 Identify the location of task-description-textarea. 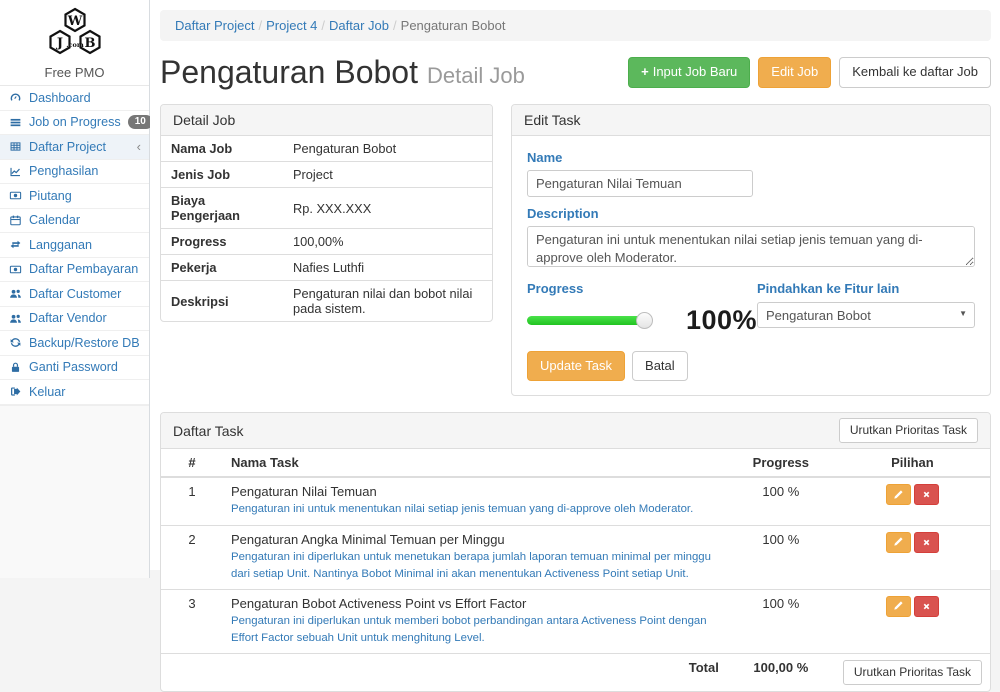
(751, 246).